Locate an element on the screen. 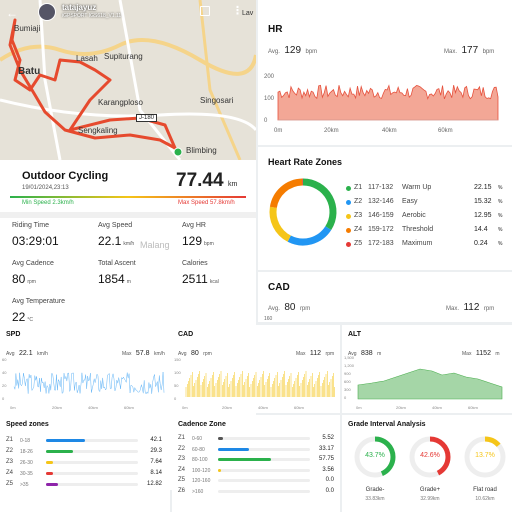 The width and height of the screenshot is (512, 512). cad2-ytick-0: 0 is located at coordinates (175, 398).